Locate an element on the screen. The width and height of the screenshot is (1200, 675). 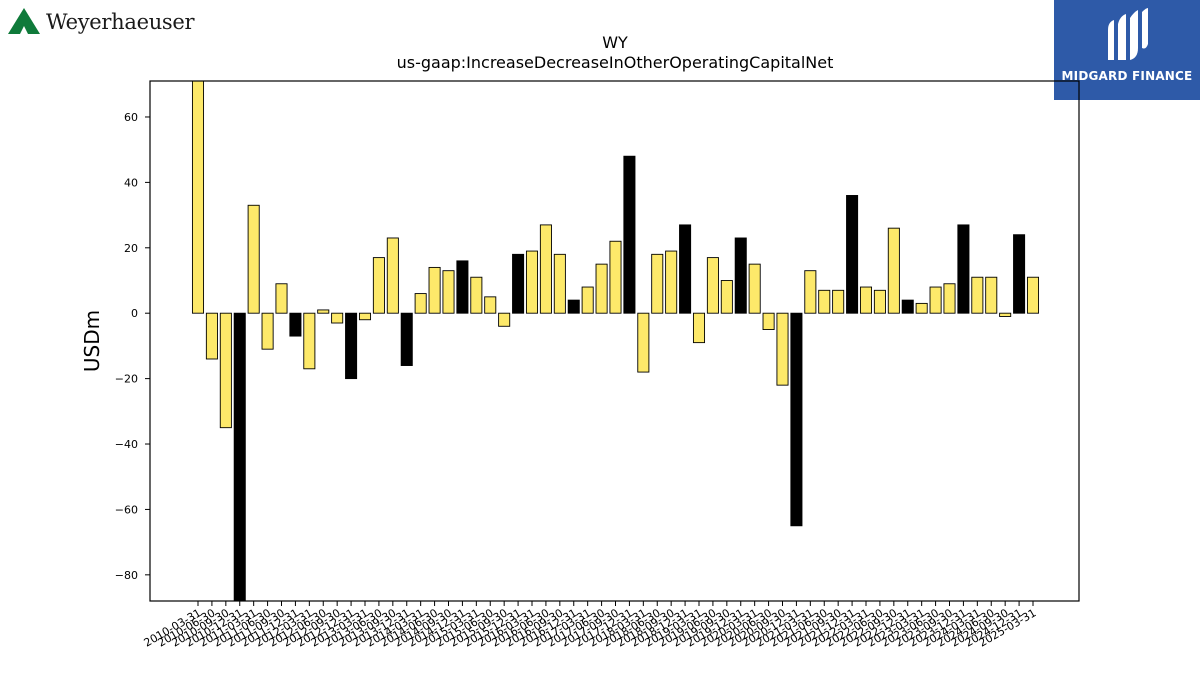
y-tick-label: 60 is located at coordinates (131, 117).